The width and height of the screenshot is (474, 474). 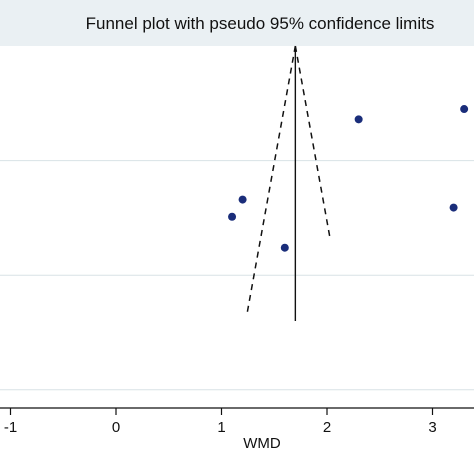 I want to click on ci-upper-limit, so click(x=312, y=142).